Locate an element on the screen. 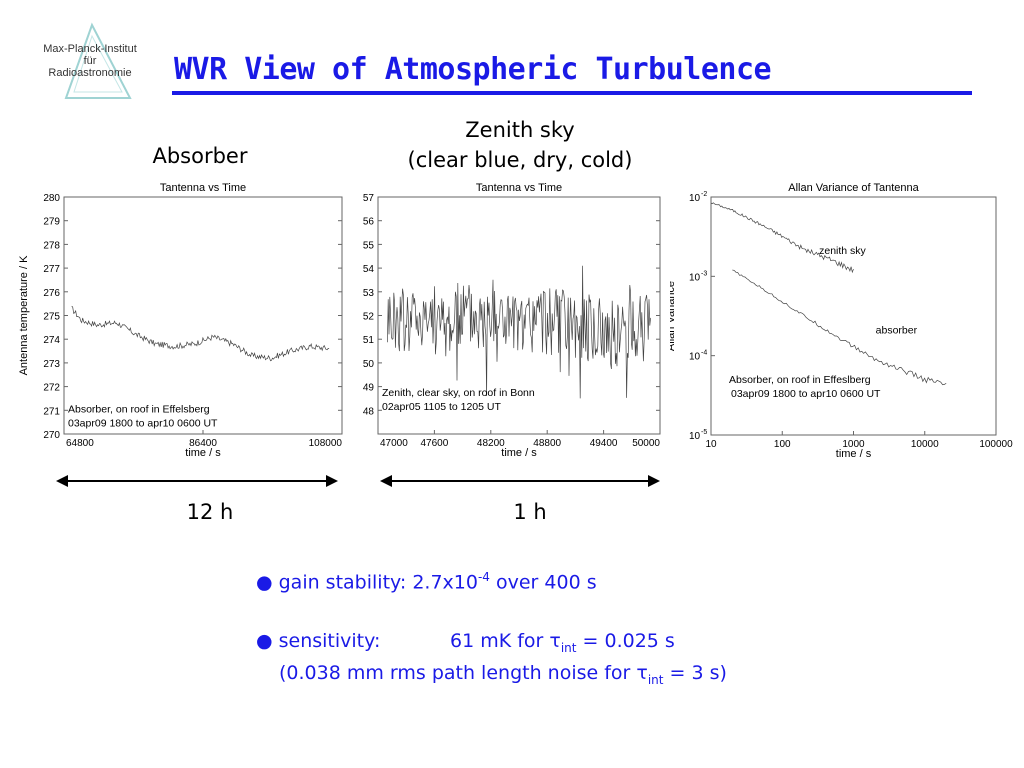 Image resolution: width=1024 pixels, height=768 pixels. noise-suffix: = 3 s) is located at coordinates (695, 673).